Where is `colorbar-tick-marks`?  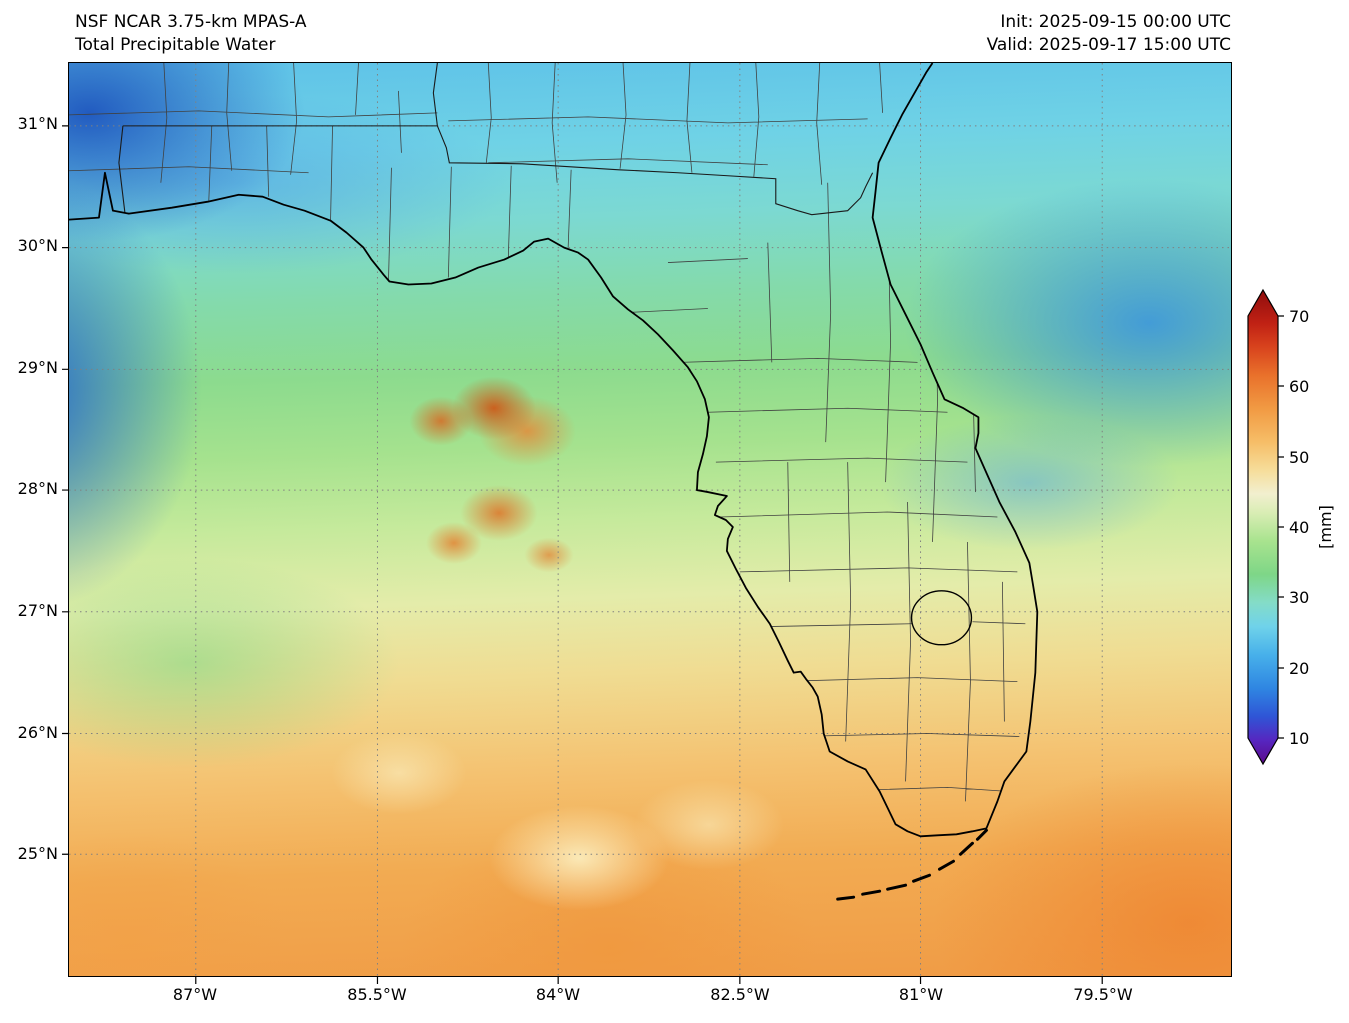
colorbar-tick-marks is located at coordinates (1281, 527).